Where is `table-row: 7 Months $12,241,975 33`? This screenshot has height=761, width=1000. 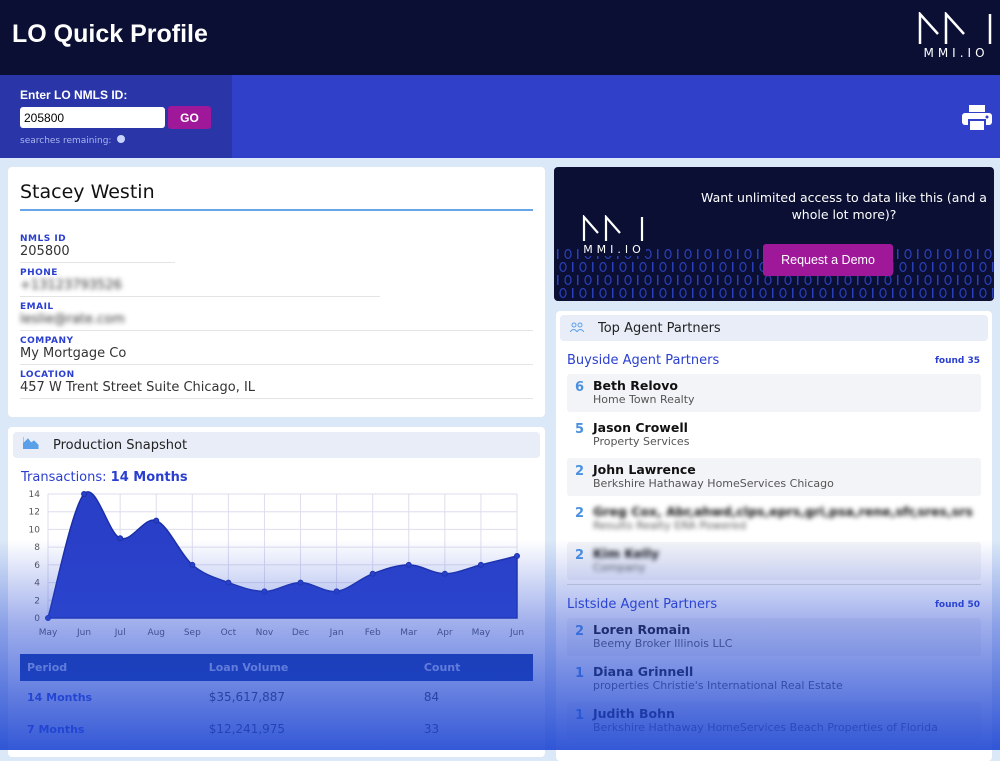
table-row: 7 Months $12,241,975 33 is located at coordinates (276, 729).